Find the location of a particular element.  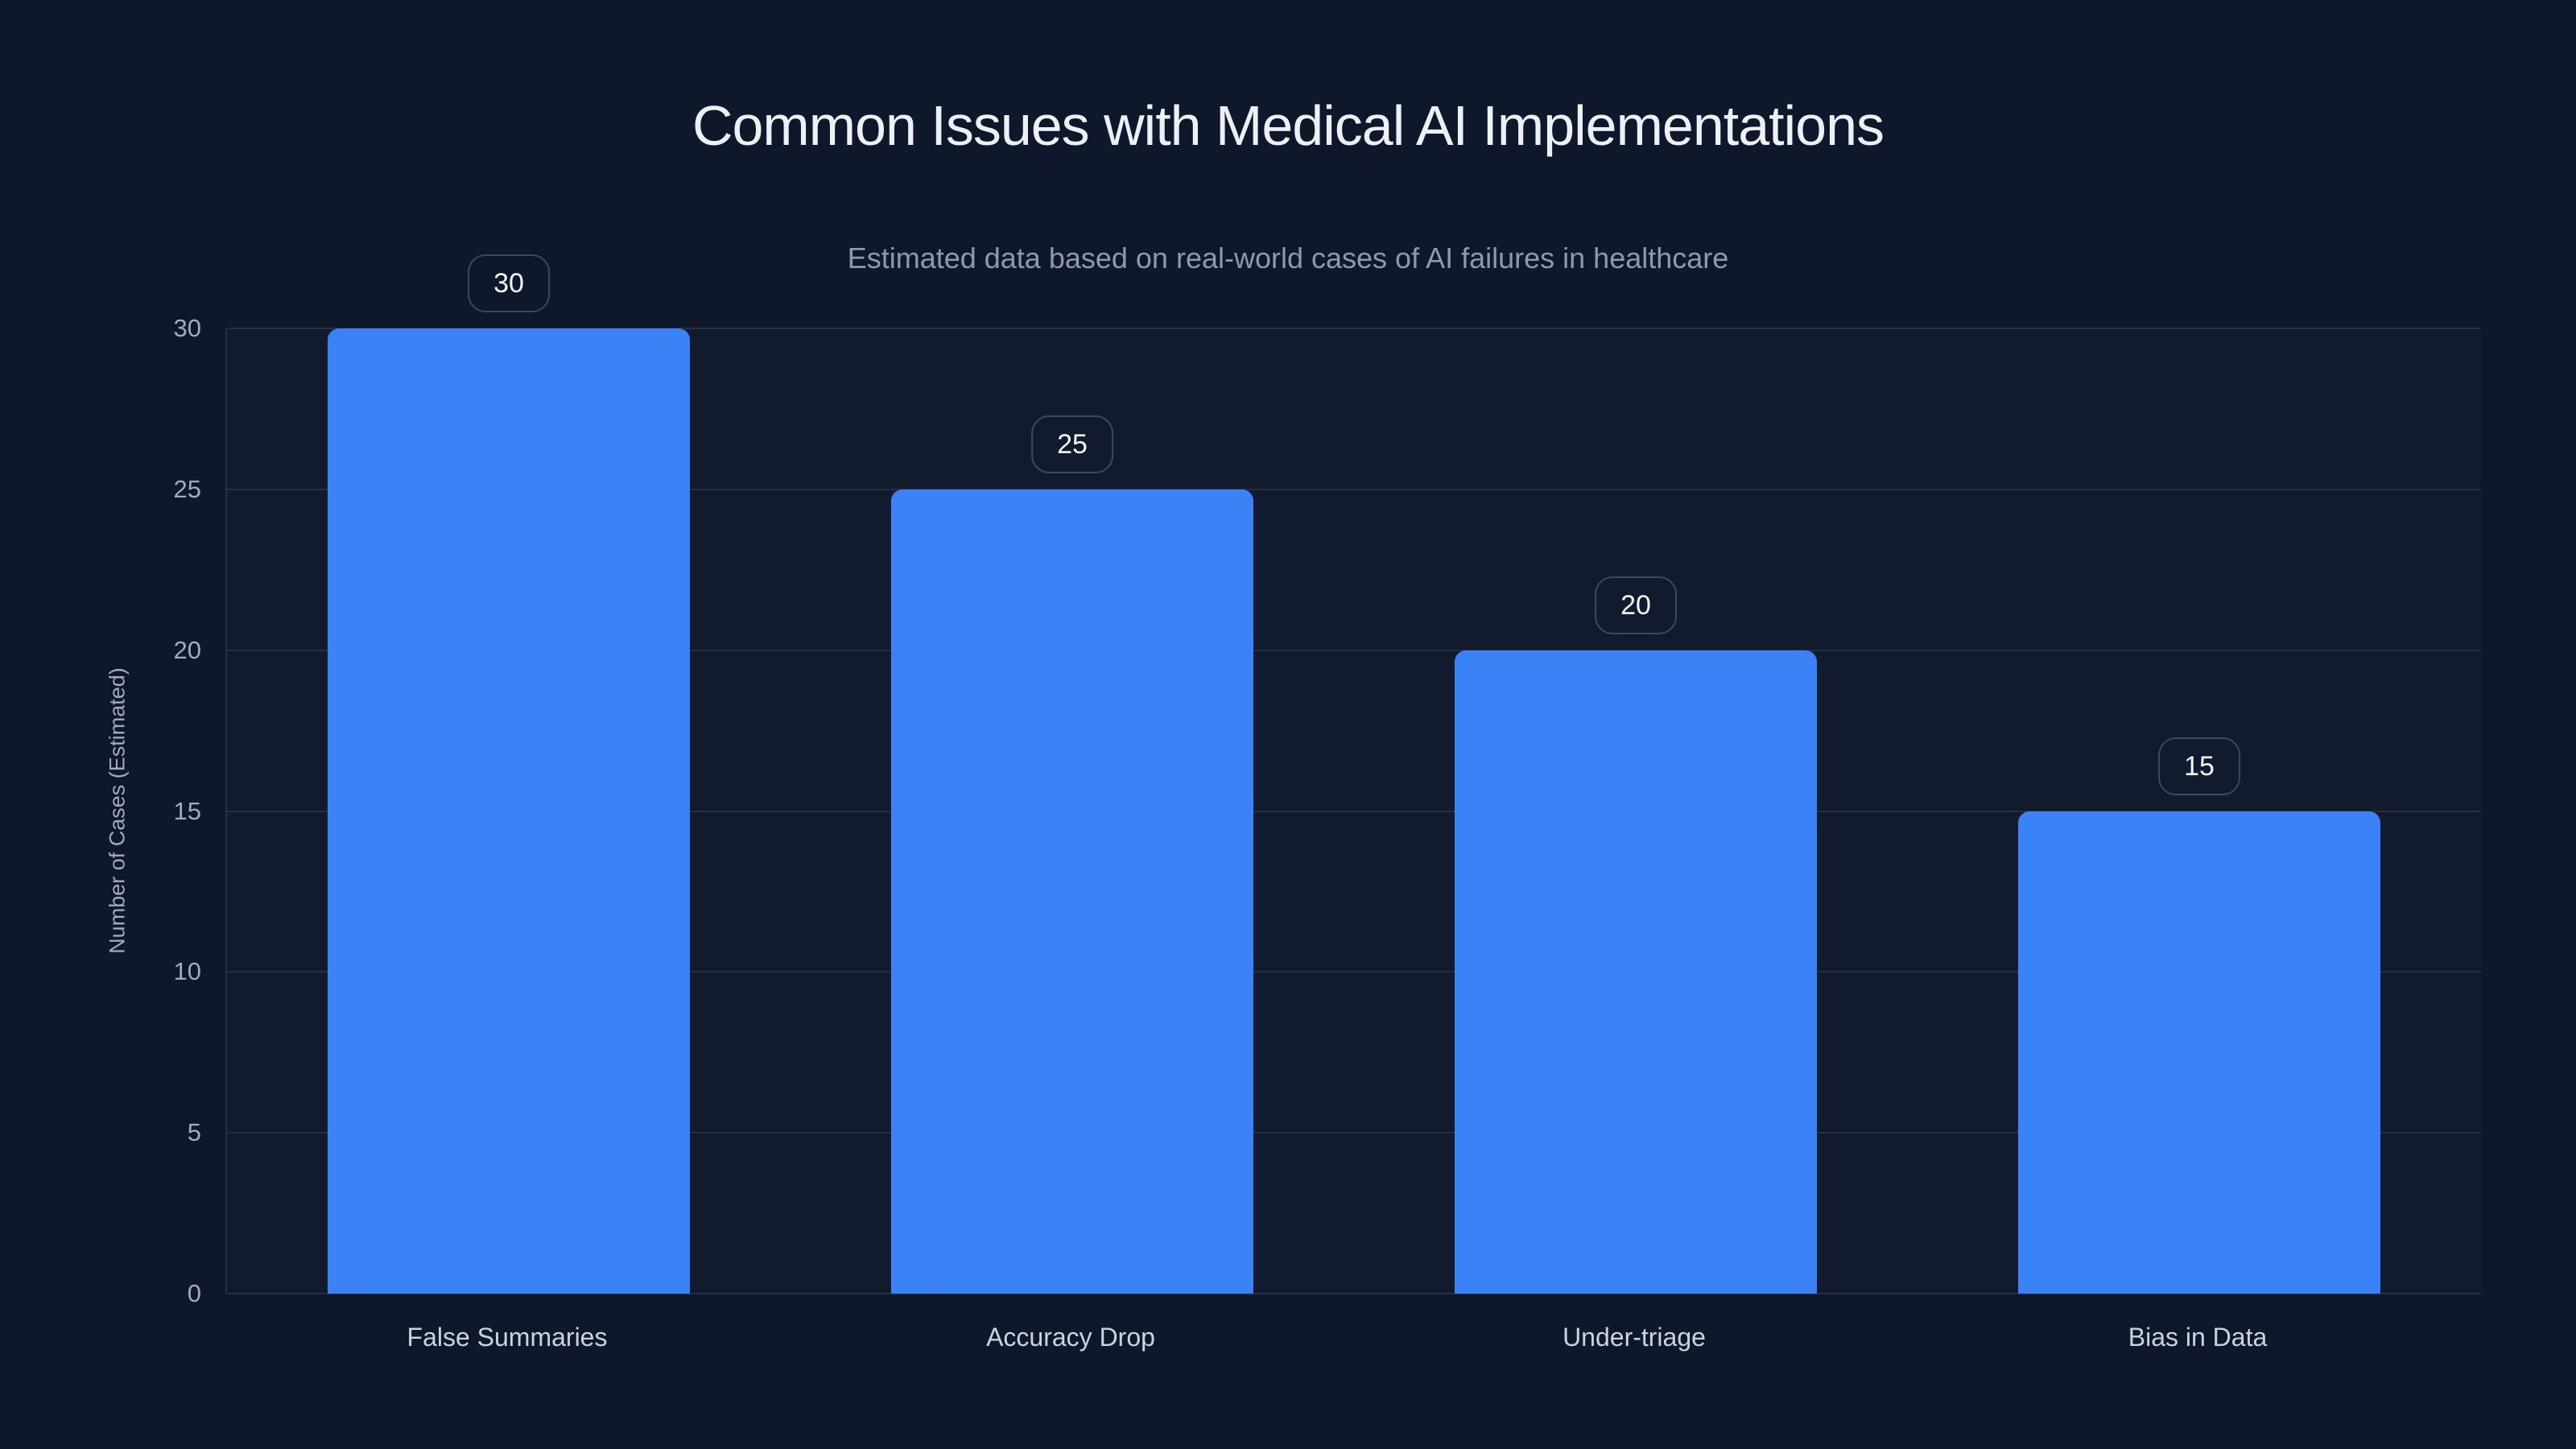

category-label-accuracy-drop: Accuracy Drop is located at coordinates (1070, 1337).